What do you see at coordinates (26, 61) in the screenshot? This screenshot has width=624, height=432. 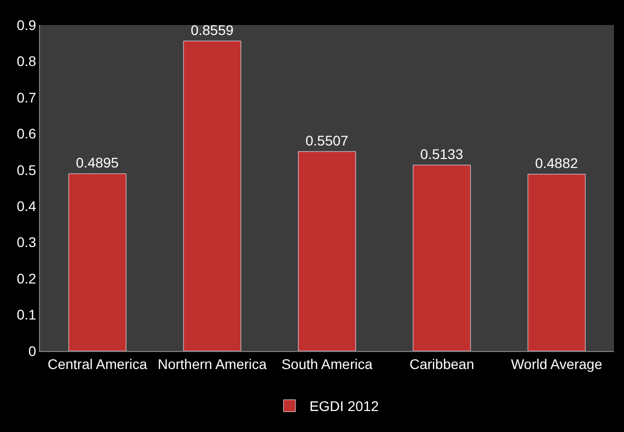 I see `y-tick-label: 0.8` at bounding box center [26, 61].